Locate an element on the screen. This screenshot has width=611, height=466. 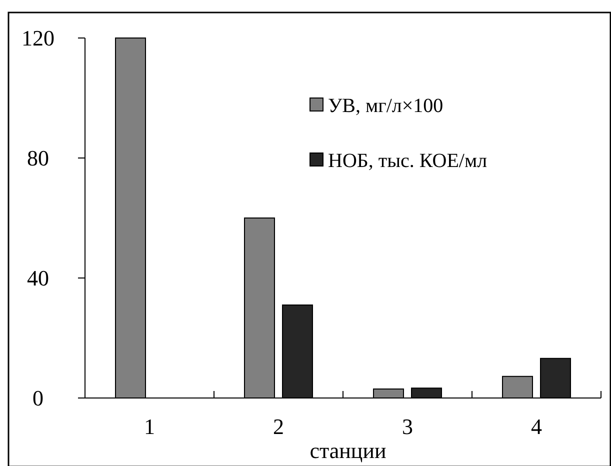
y-tick-label: 0 is located at coordinates (38, 398).